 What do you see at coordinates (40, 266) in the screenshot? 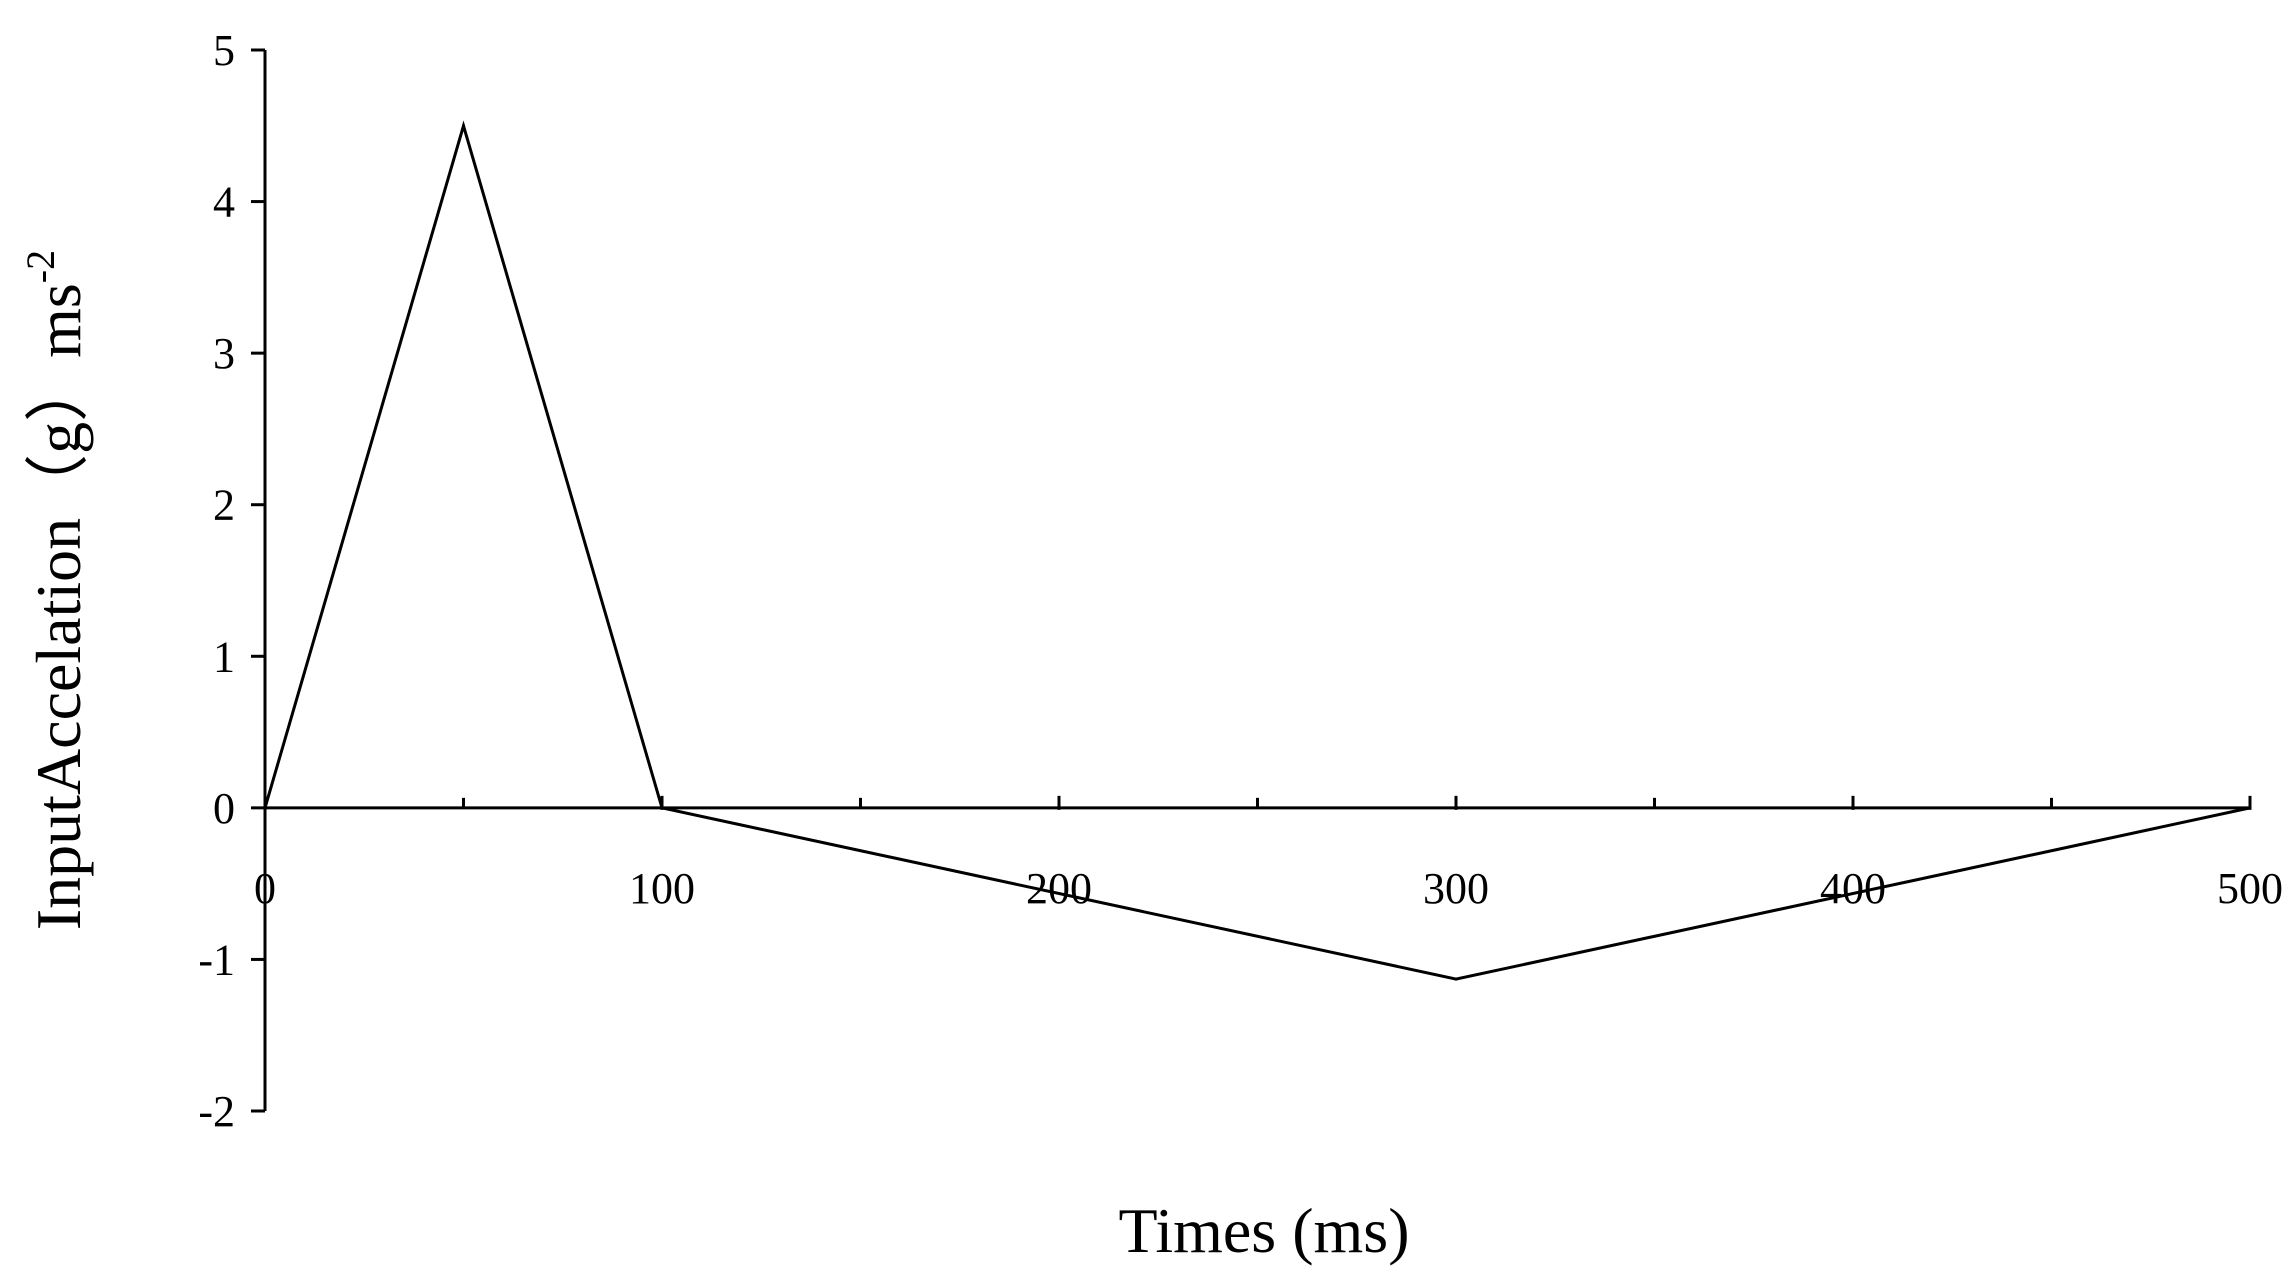
I see `y-axis-title-superscript: -2` at bounding box center [40, 266].